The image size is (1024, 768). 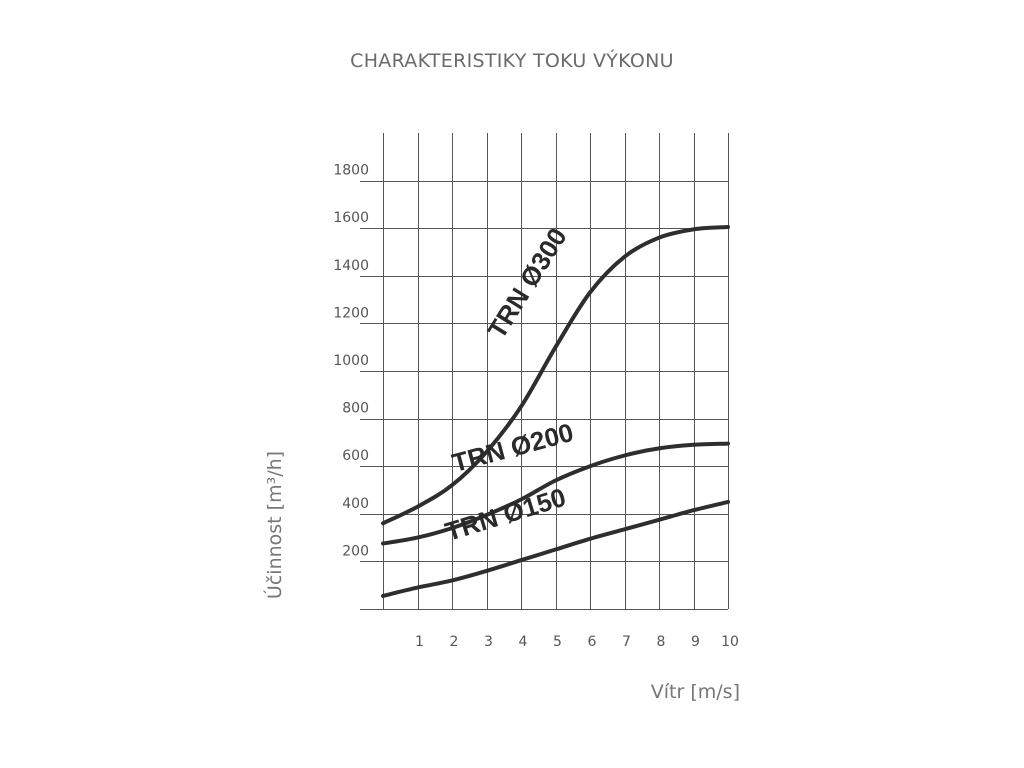 I want to click on series-label: TRN Ø200, so click(x=513, y=447).